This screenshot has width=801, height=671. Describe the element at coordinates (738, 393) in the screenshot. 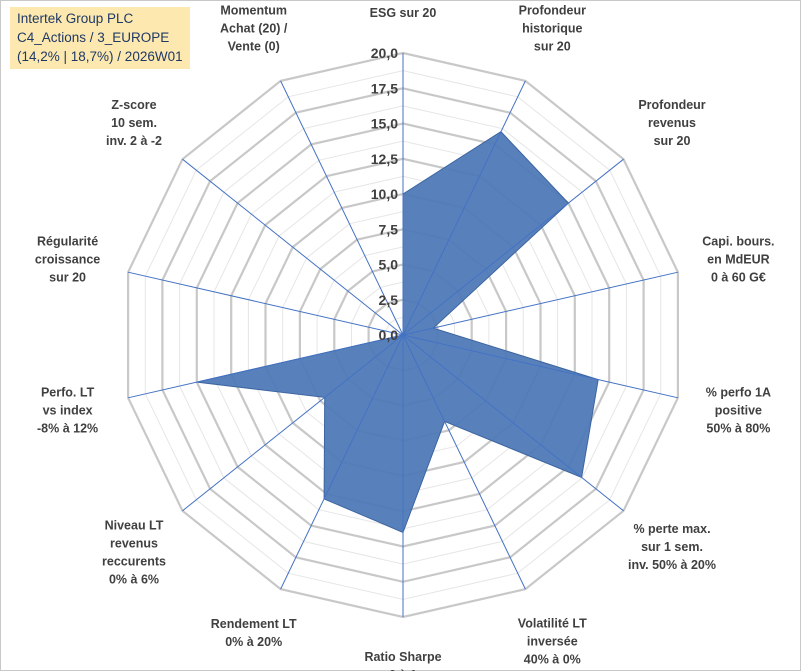

I see `axis-label-line: % perfo 1A` at that location.